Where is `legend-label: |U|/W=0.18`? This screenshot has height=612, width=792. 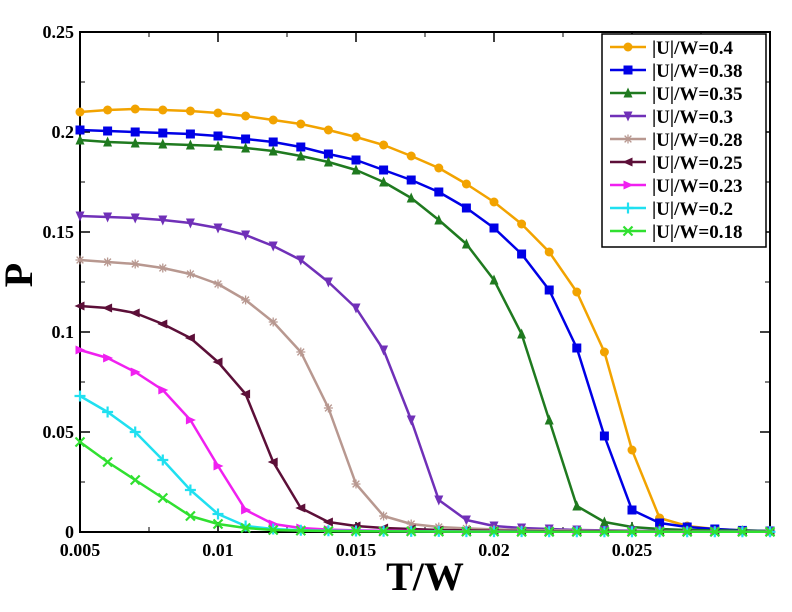
legend-label: |U|/W=0.18 is located at coordinates (697, 232).